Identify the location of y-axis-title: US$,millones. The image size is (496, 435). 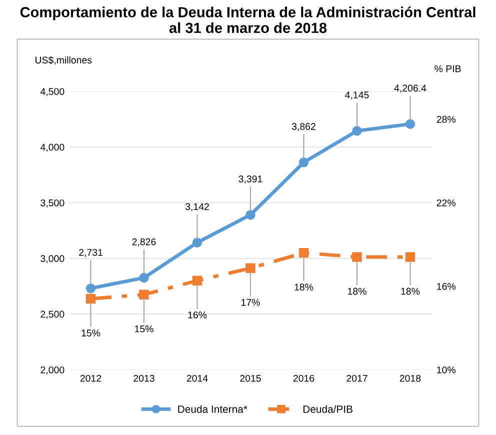
(63, 60).